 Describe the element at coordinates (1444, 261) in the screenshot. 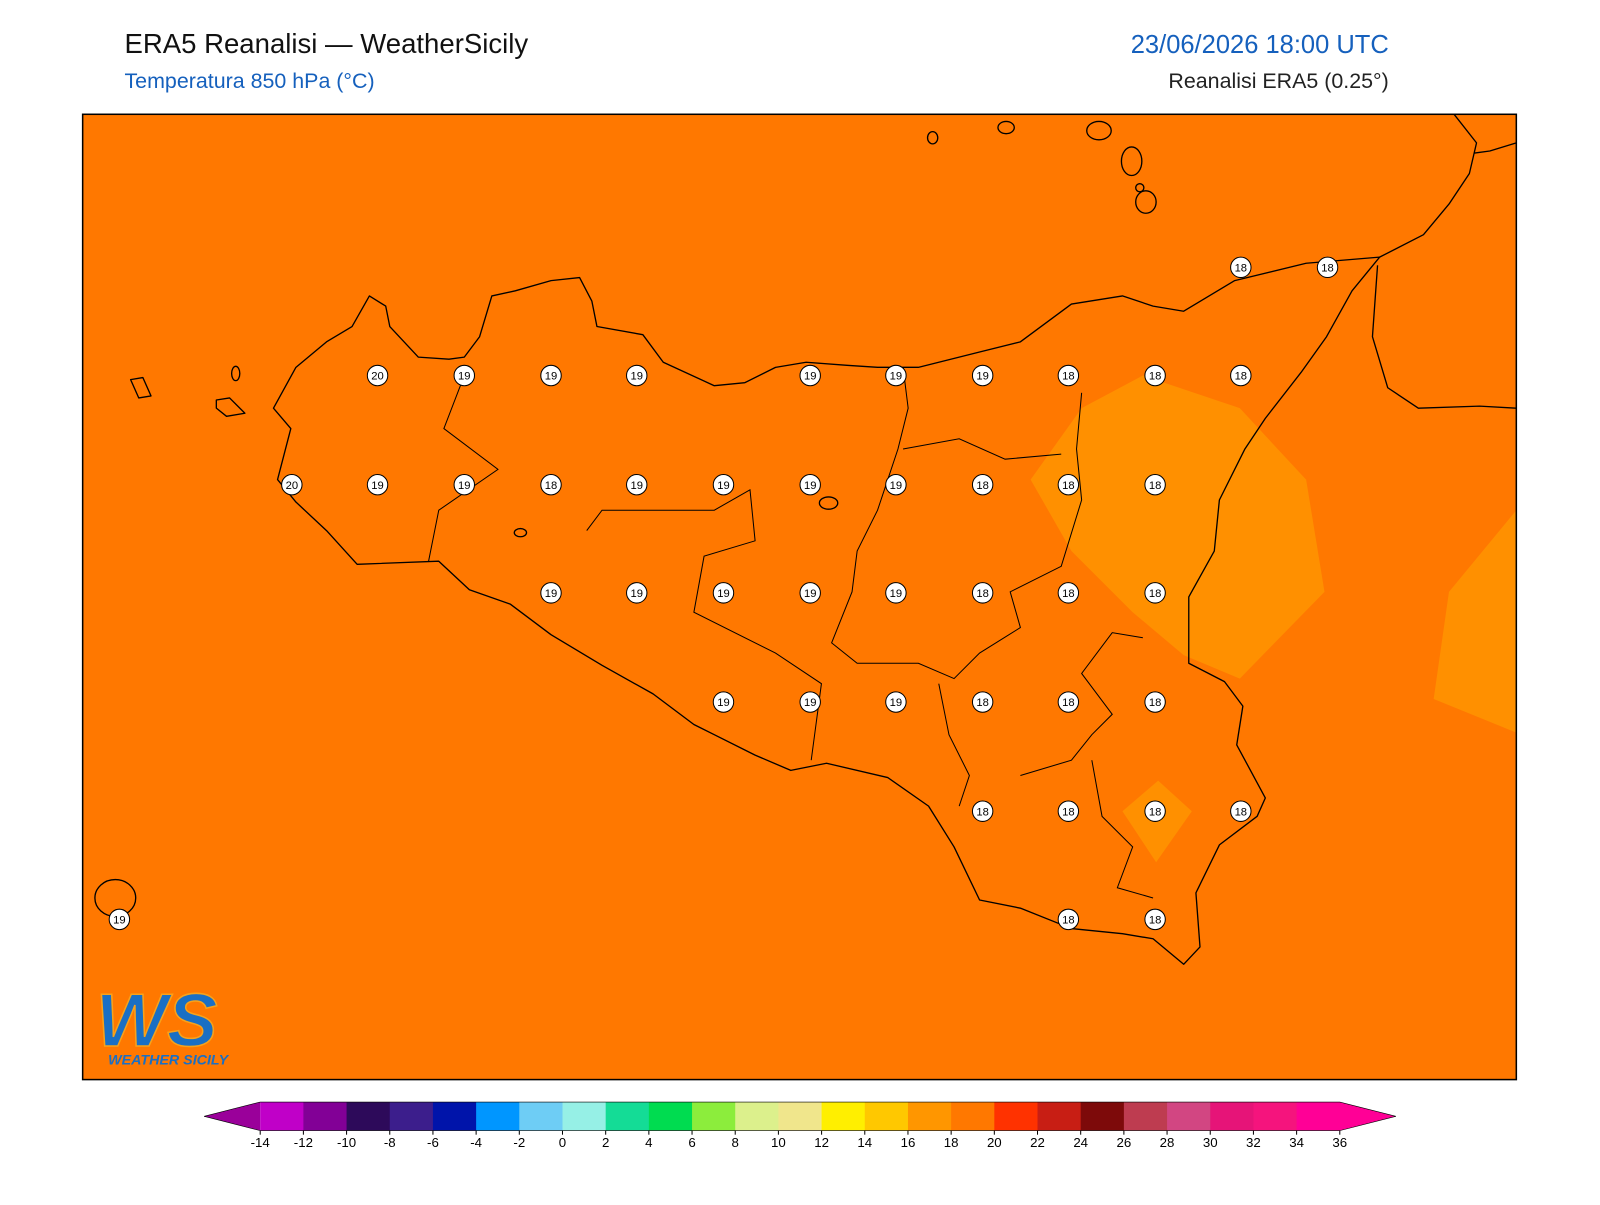

I see `calabria-coast` at that location.